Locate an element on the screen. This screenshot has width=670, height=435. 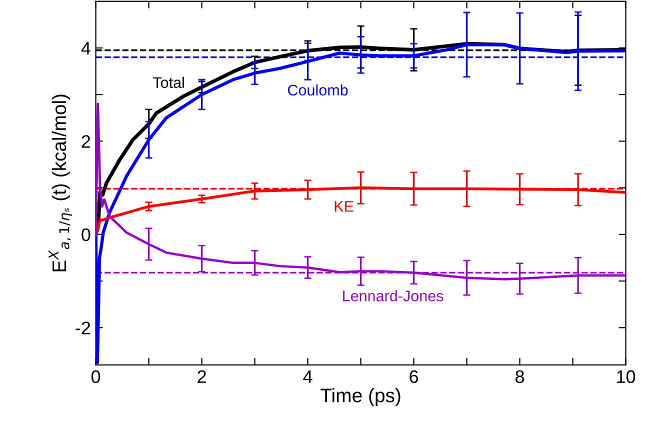
series-label: Coulomb is located at coordinates (318, 90).